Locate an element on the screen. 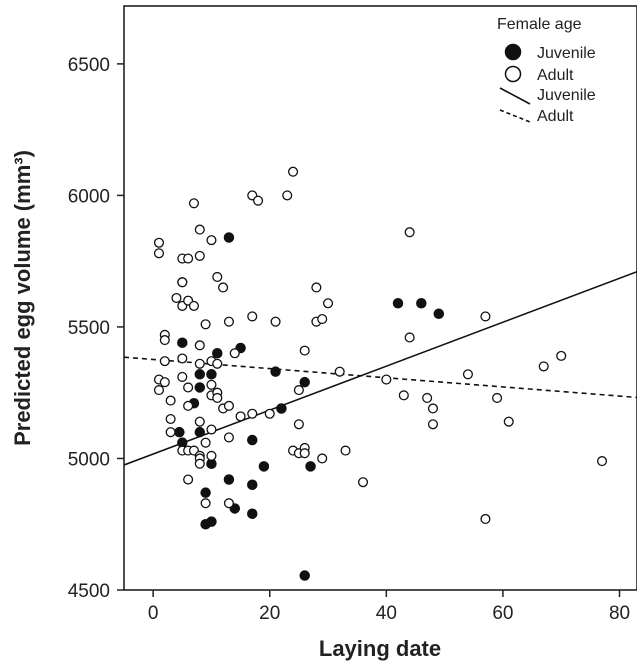  legend-label-juvenile-points: Juvenile is located at coordinates (566, 53).